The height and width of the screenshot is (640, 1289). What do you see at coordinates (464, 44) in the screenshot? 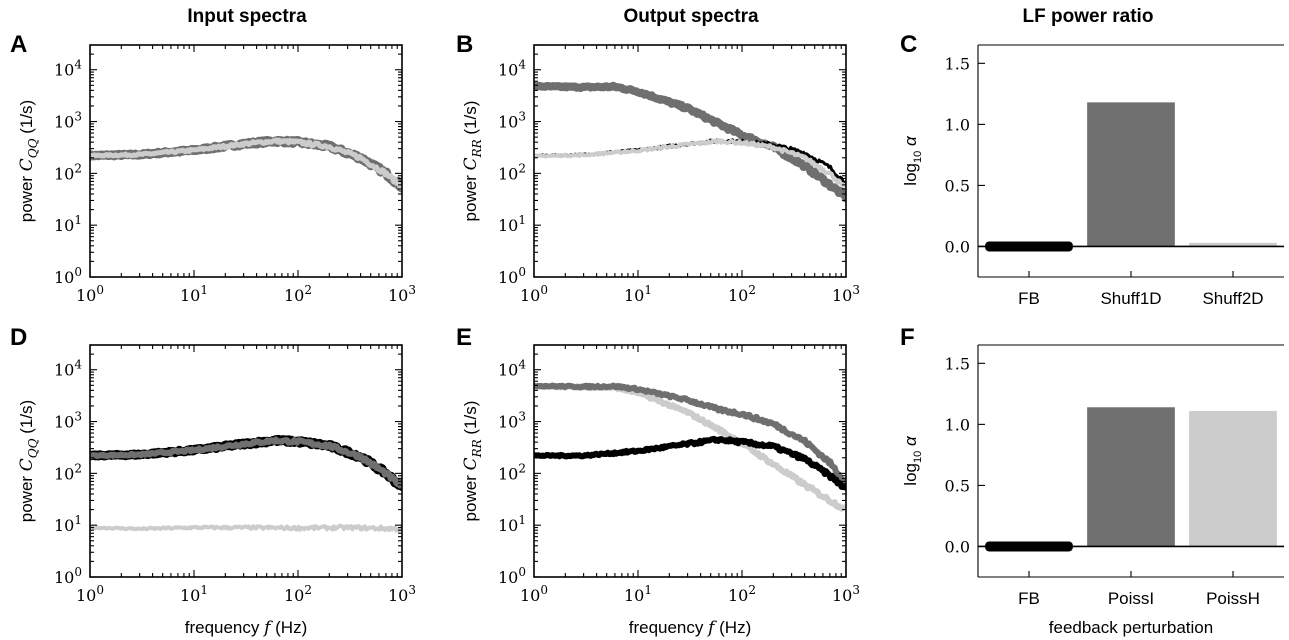
I see `panel-letter-b: B` at bounding box center [464, 44].